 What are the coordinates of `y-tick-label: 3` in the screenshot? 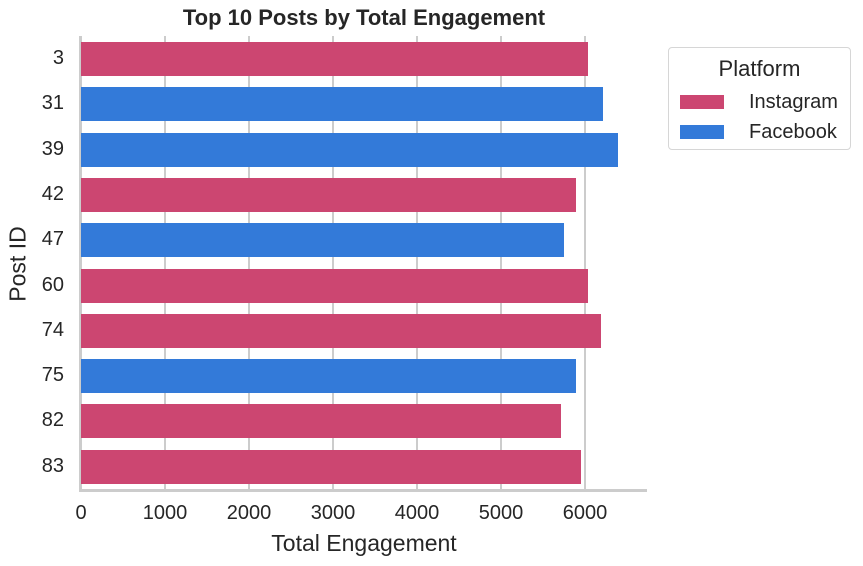 It's located at (58, 58).